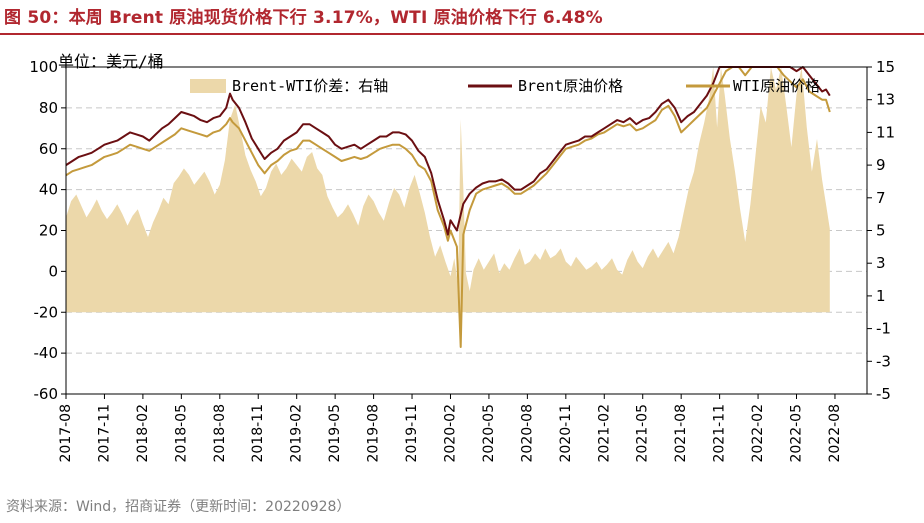 The height and width of the screenshot is (523, 924). What do you see at coordinates (881, 263) in the screenshot?
I see `y-right-tick-label: 3` at bounding box center [881, 263].